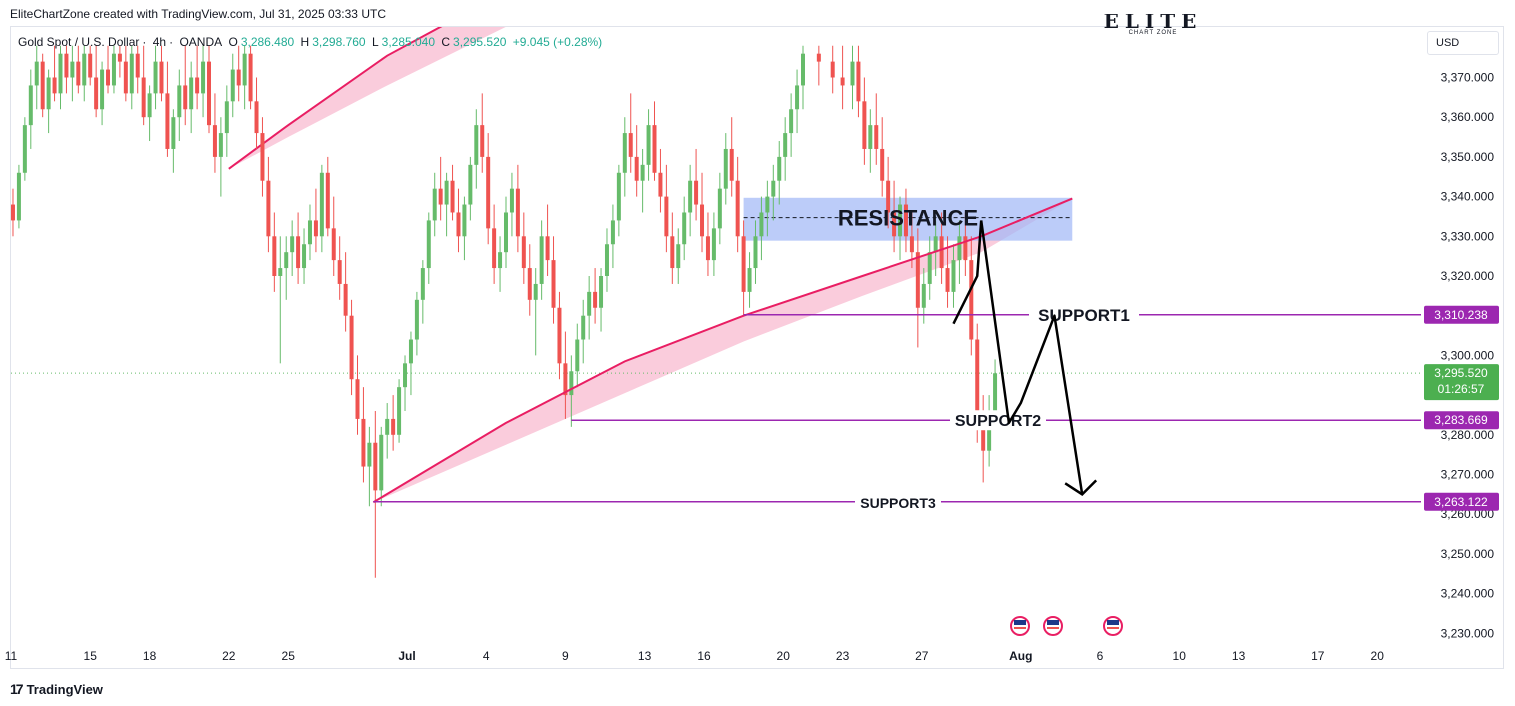 This screenshot has height=706, width=1515. I want to click on brand-logo-mark: ELITE, so click(1153, 21).